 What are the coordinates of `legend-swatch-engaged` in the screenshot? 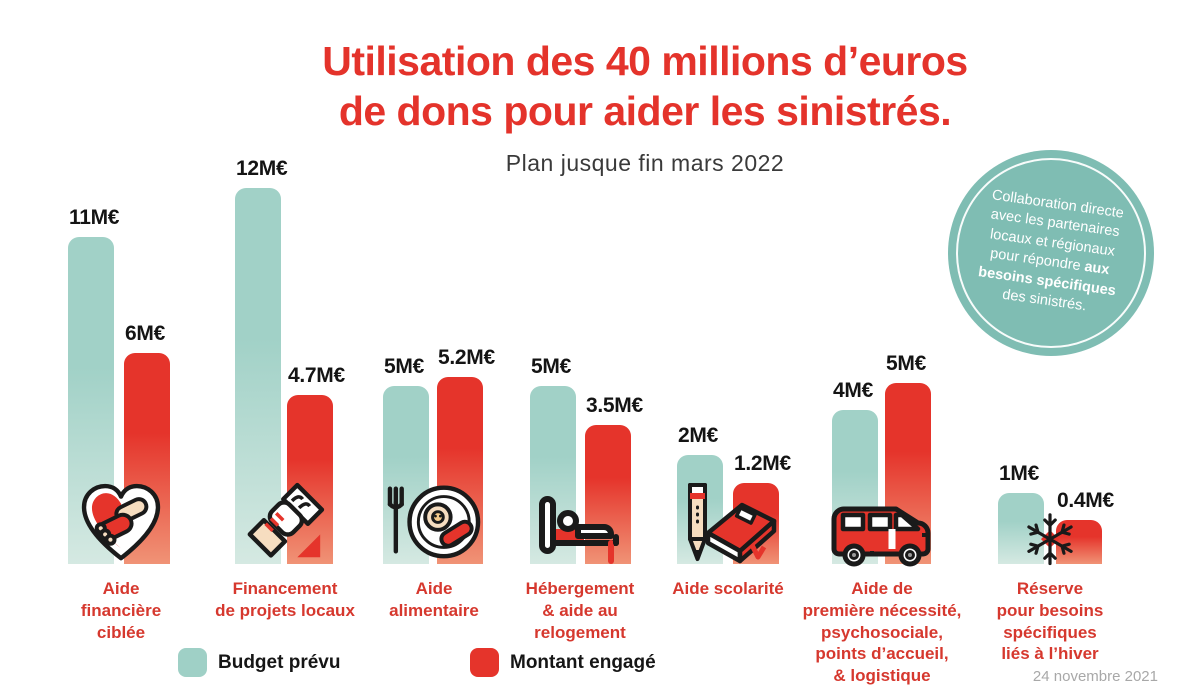 It's located at (484, 662).